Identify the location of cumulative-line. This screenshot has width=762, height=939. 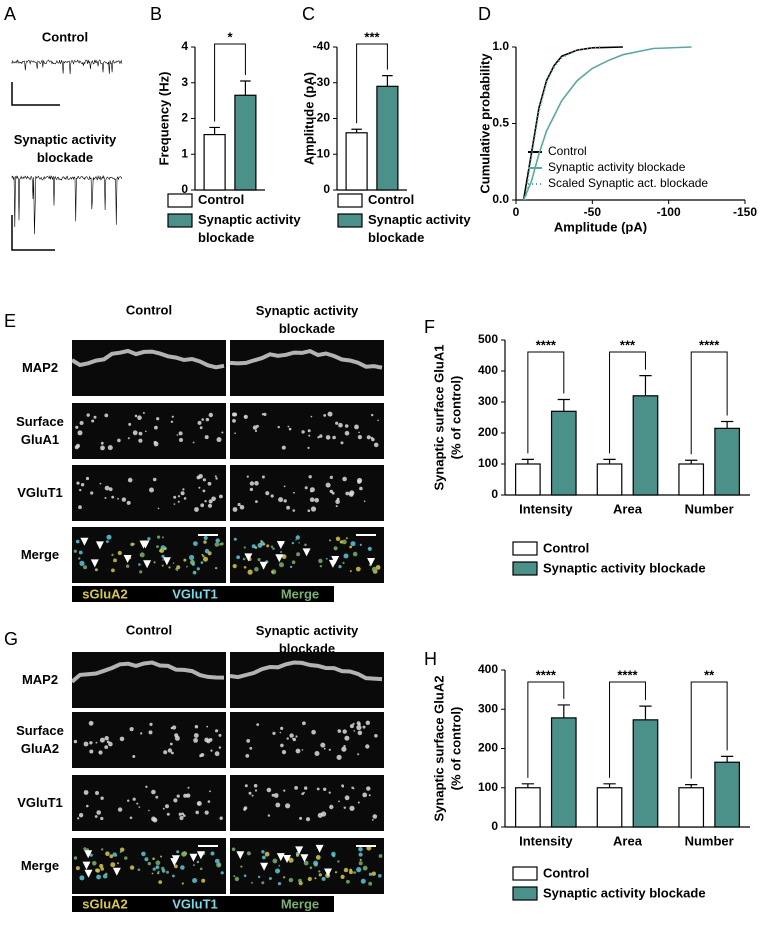
(562, 123).